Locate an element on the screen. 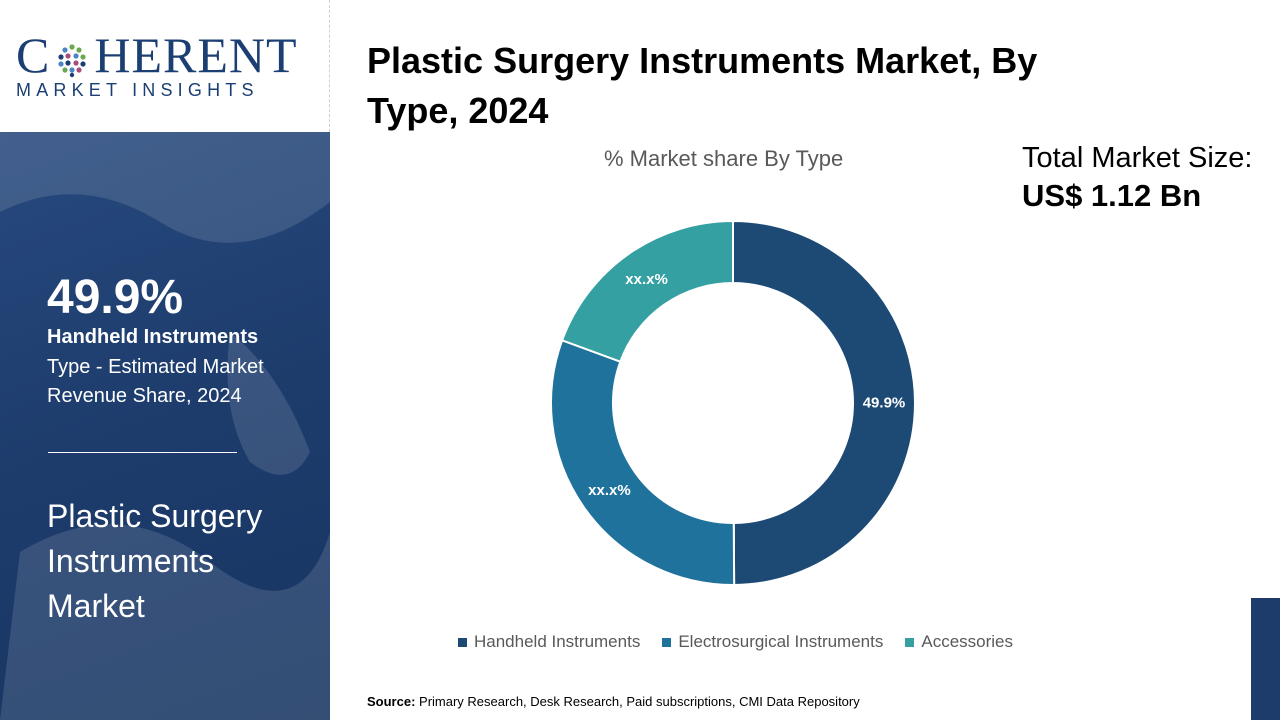  logo: C is located at coordinates (157, 55).